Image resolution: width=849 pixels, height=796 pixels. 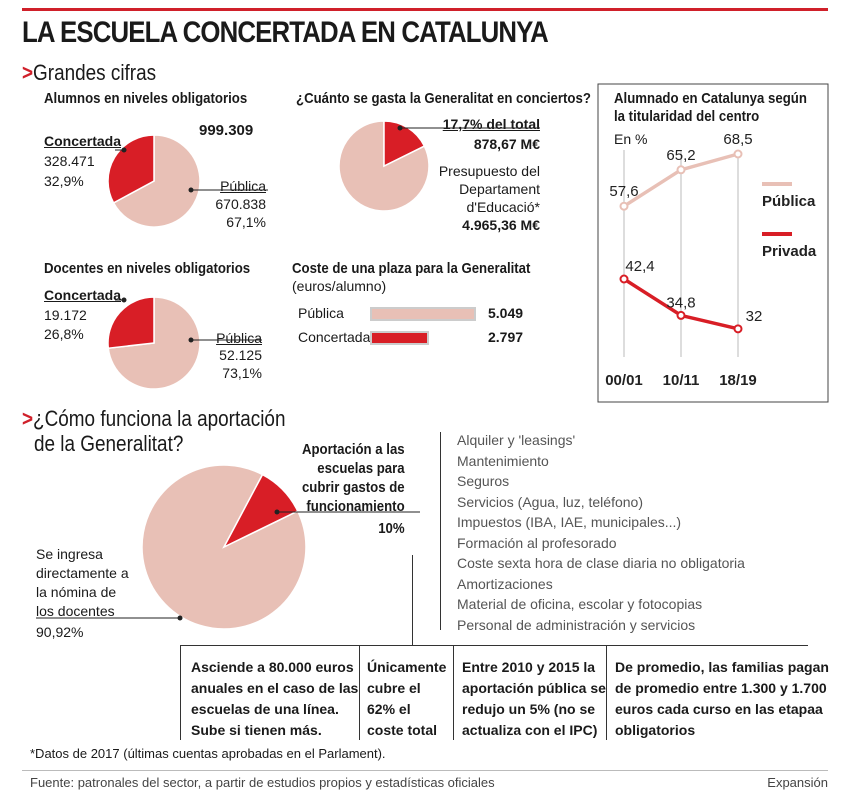 What do you see at coordinates (412, 600) in the screenshot?
I see `connector-line` at bounding box center [412, 600].